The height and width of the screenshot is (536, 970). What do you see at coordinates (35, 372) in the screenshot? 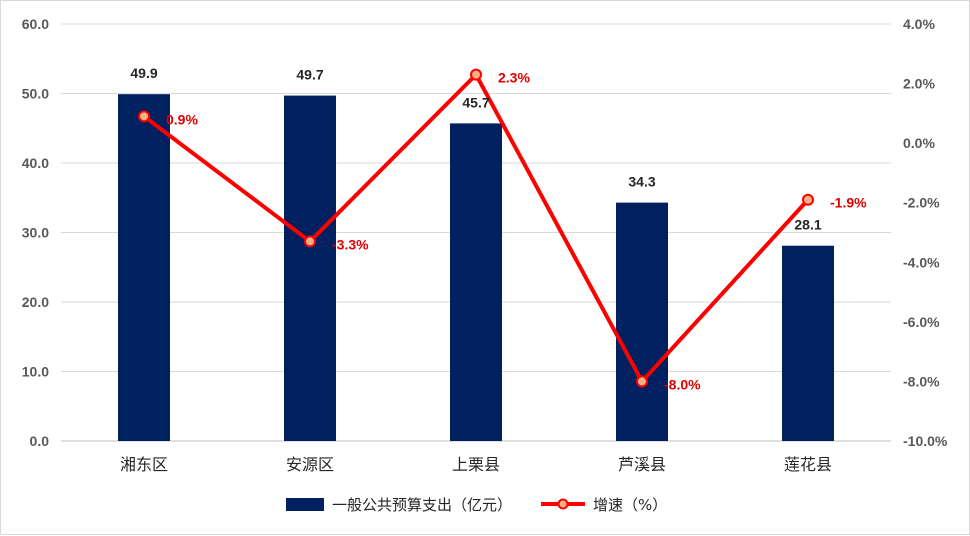
I see `y-left-tick-label: 10.0` at bounding box center [35, 372].